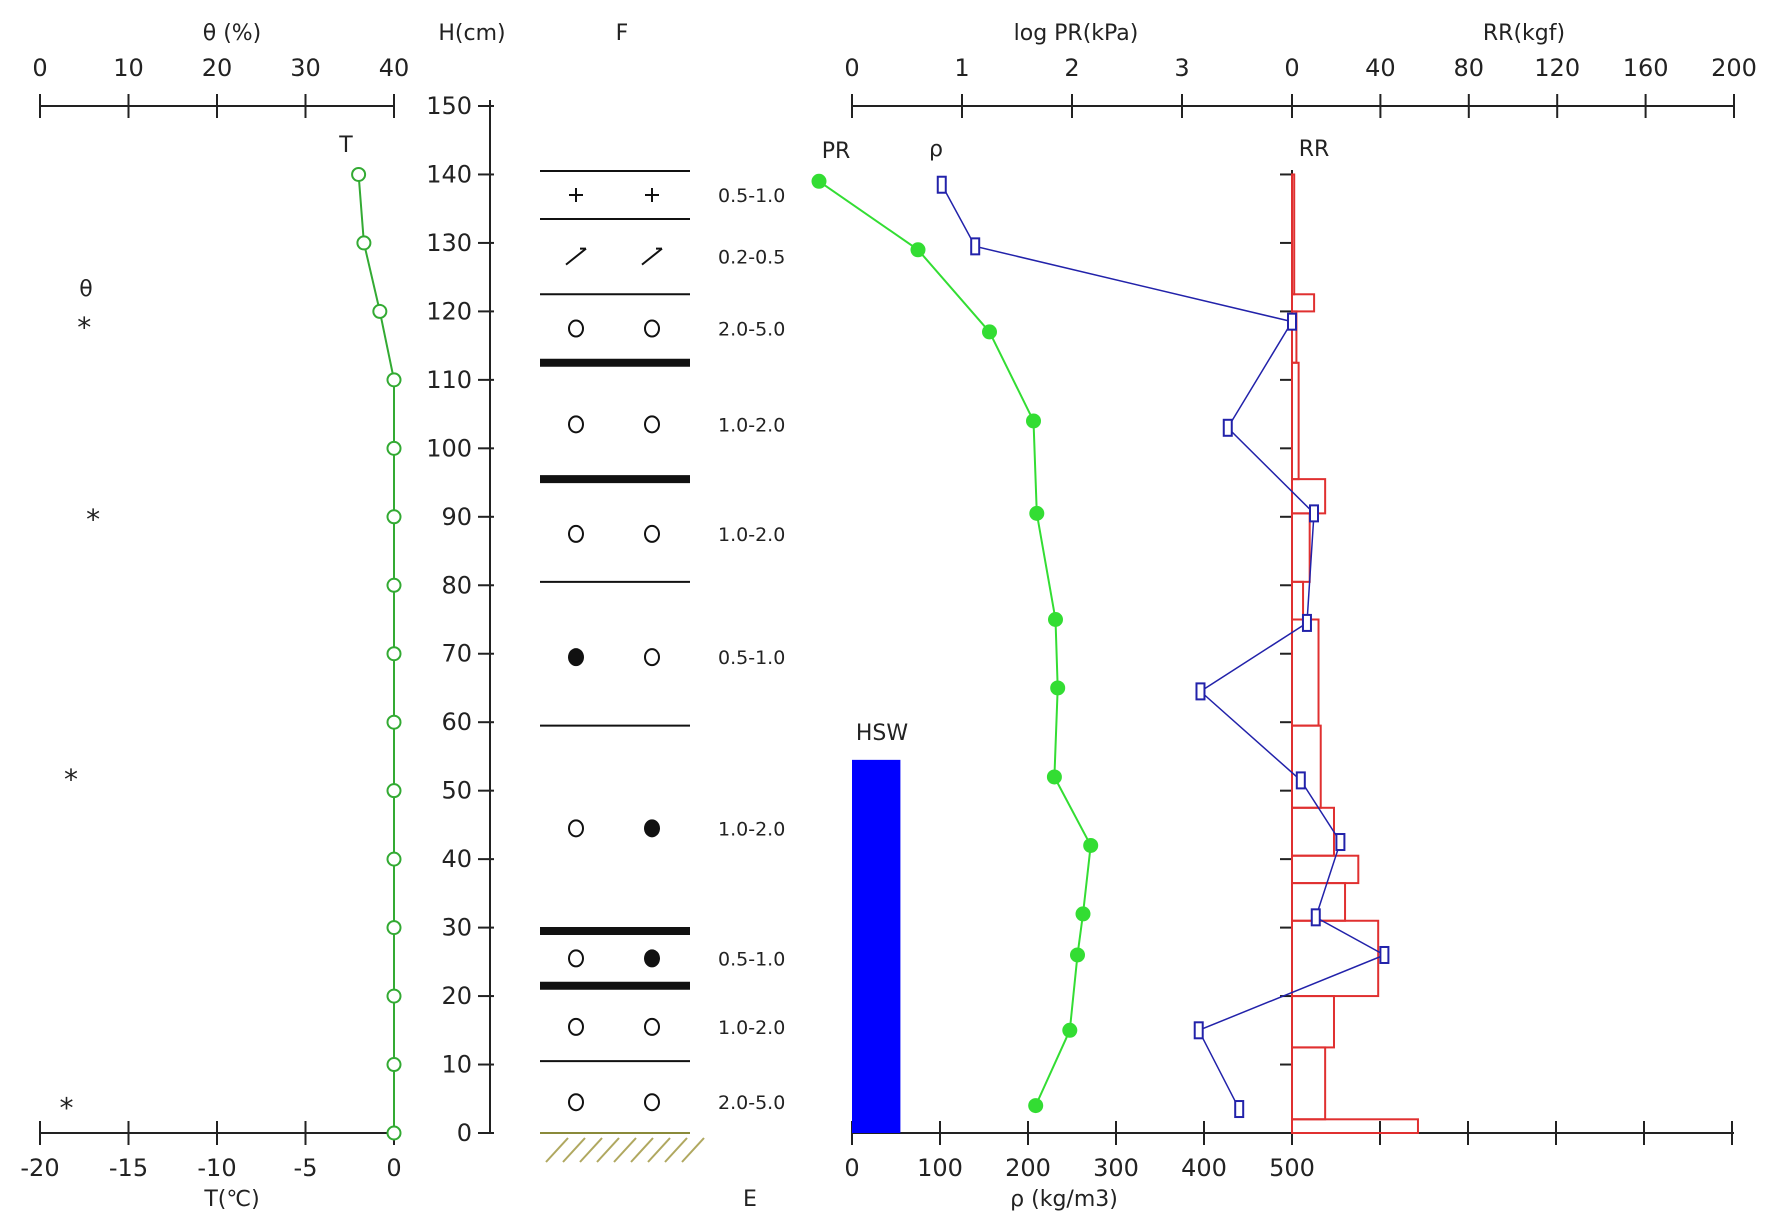 This screenshot has height=1218, width=1766. I want to click on rr-tick-label: 40, so click(1380, 68).